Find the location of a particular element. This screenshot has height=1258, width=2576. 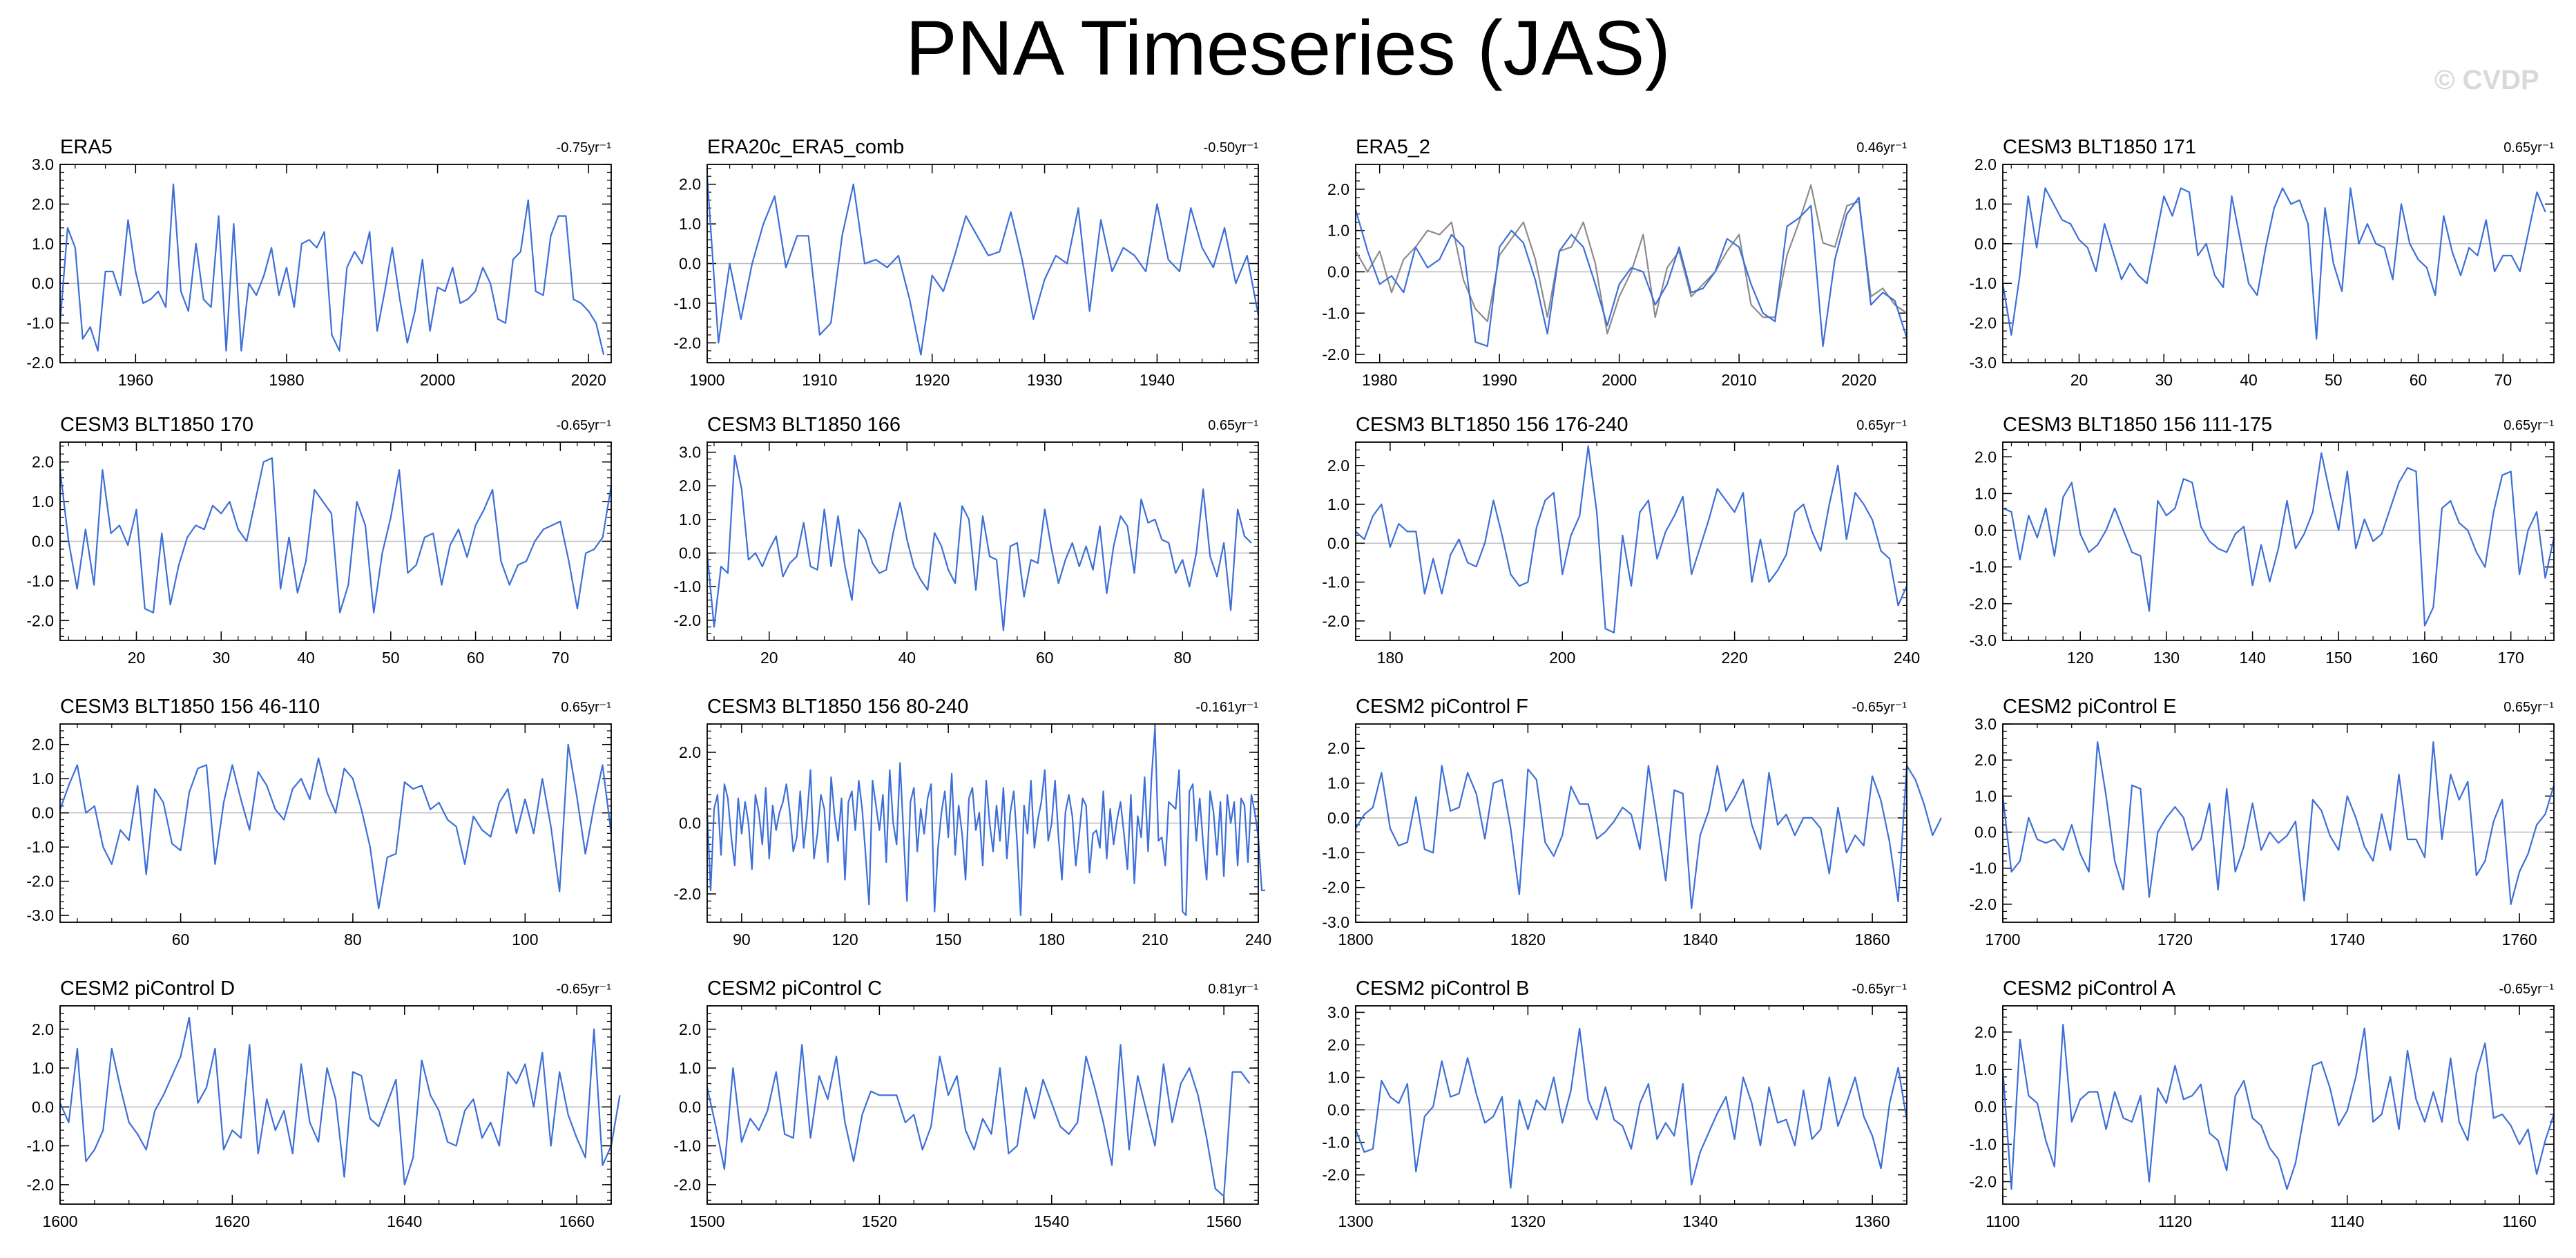

panel-trend: -0.161yr⁻¹ is located at coordinates (1226, 707).